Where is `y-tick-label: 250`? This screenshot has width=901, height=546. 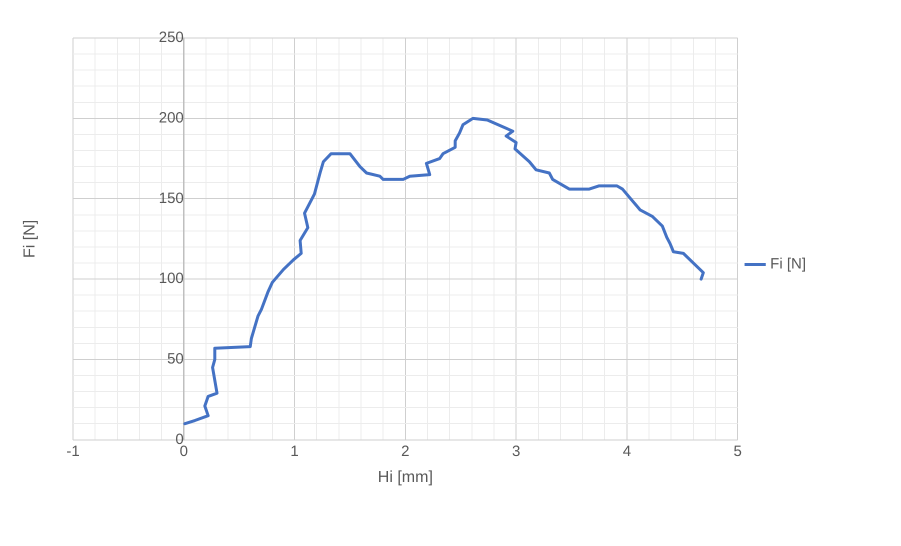
y-tick-label: 250 is located at coordinates (171, 37).